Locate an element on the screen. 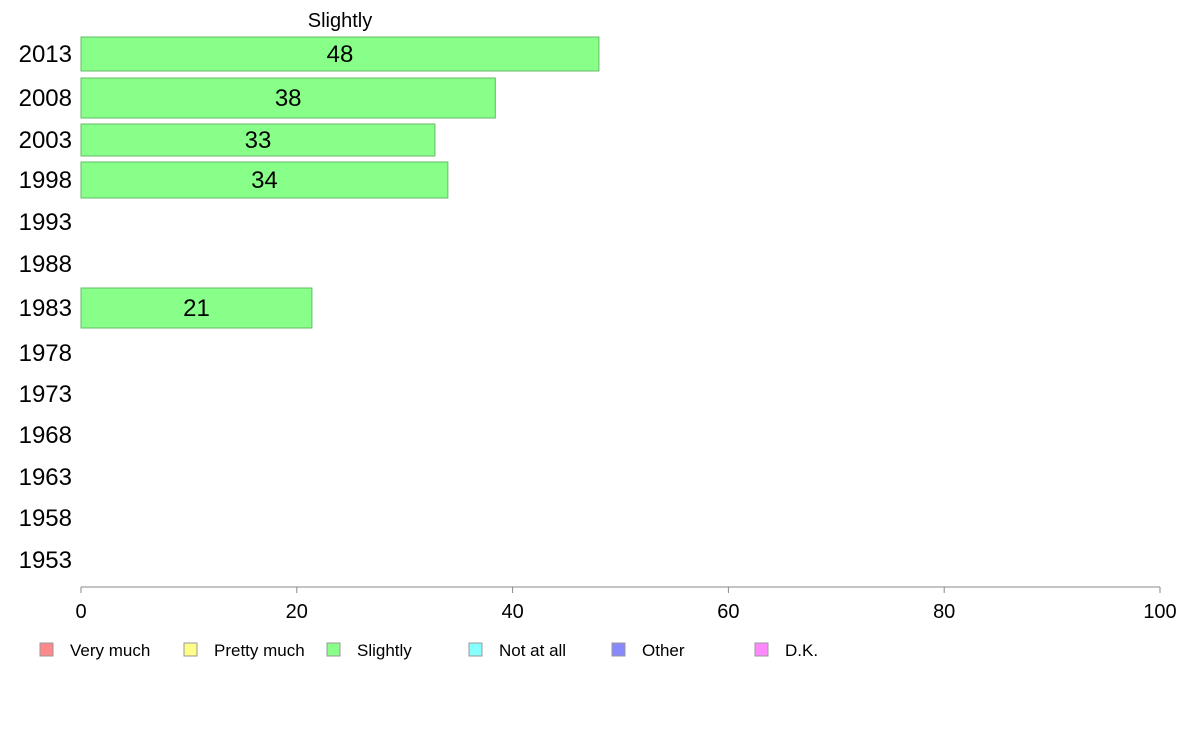  year-label: 1978 is located at coordinates (45, 353).